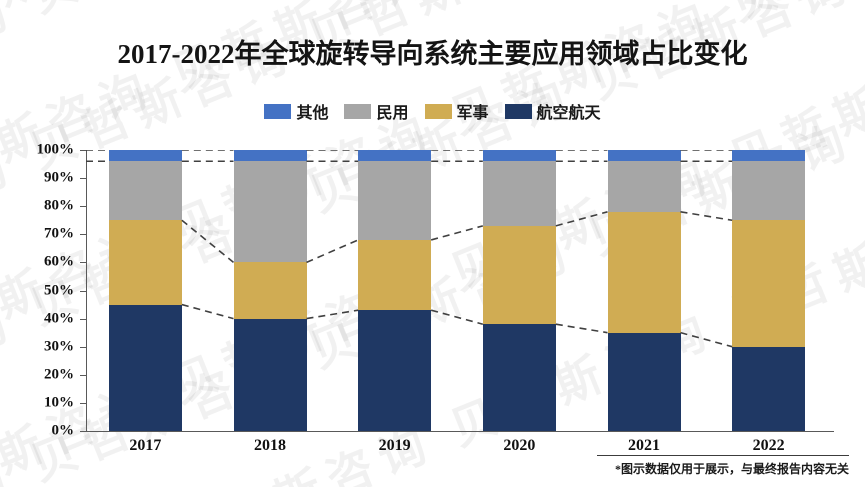 The height and width of the screenshot is (487, 865). Describe the element at coordinates (59, 374) in the screenshot. I see `y-axis-tick-label: 20%` at that location.